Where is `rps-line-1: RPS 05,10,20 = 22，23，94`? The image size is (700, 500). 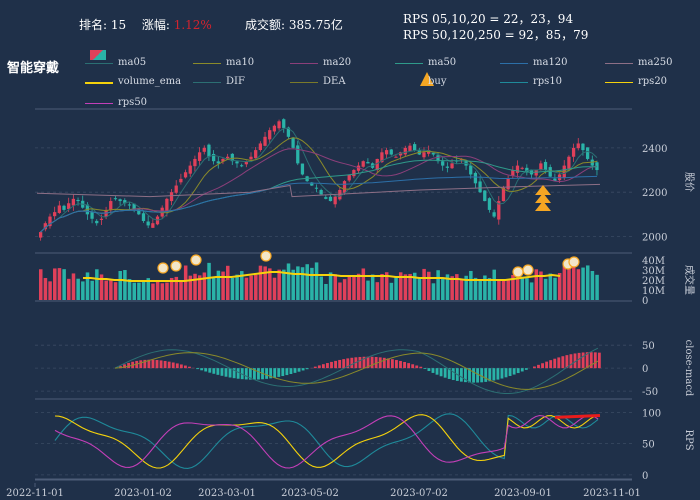
rps-line-1: RPS 05,10,20 = 22，23，94 is located at coordinates (488, 19).